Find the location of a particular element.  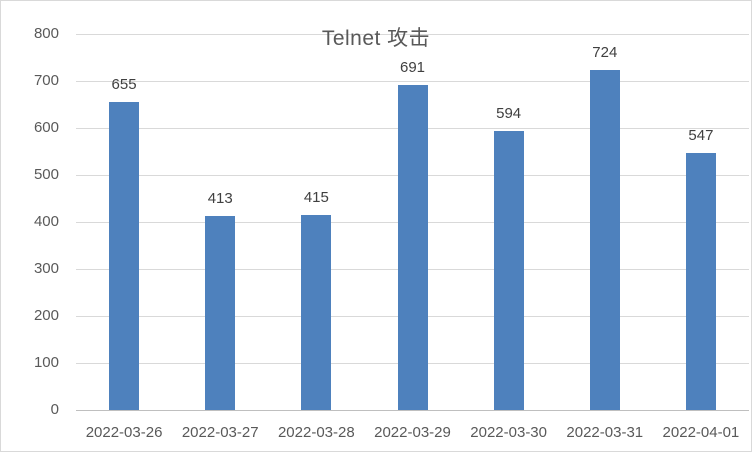

chart-title: Telnet 攻击 is located at coordinates (376, 38).